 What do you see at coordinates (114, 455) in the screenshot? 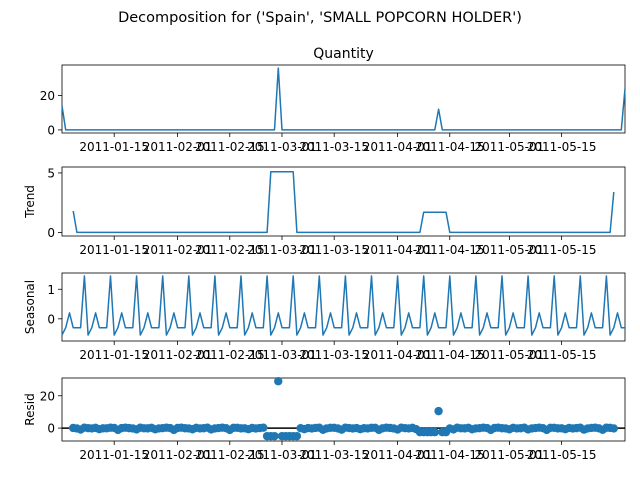
I see `x-tick-label-resid: 2011-01-15` at bounding box center [114, 455].